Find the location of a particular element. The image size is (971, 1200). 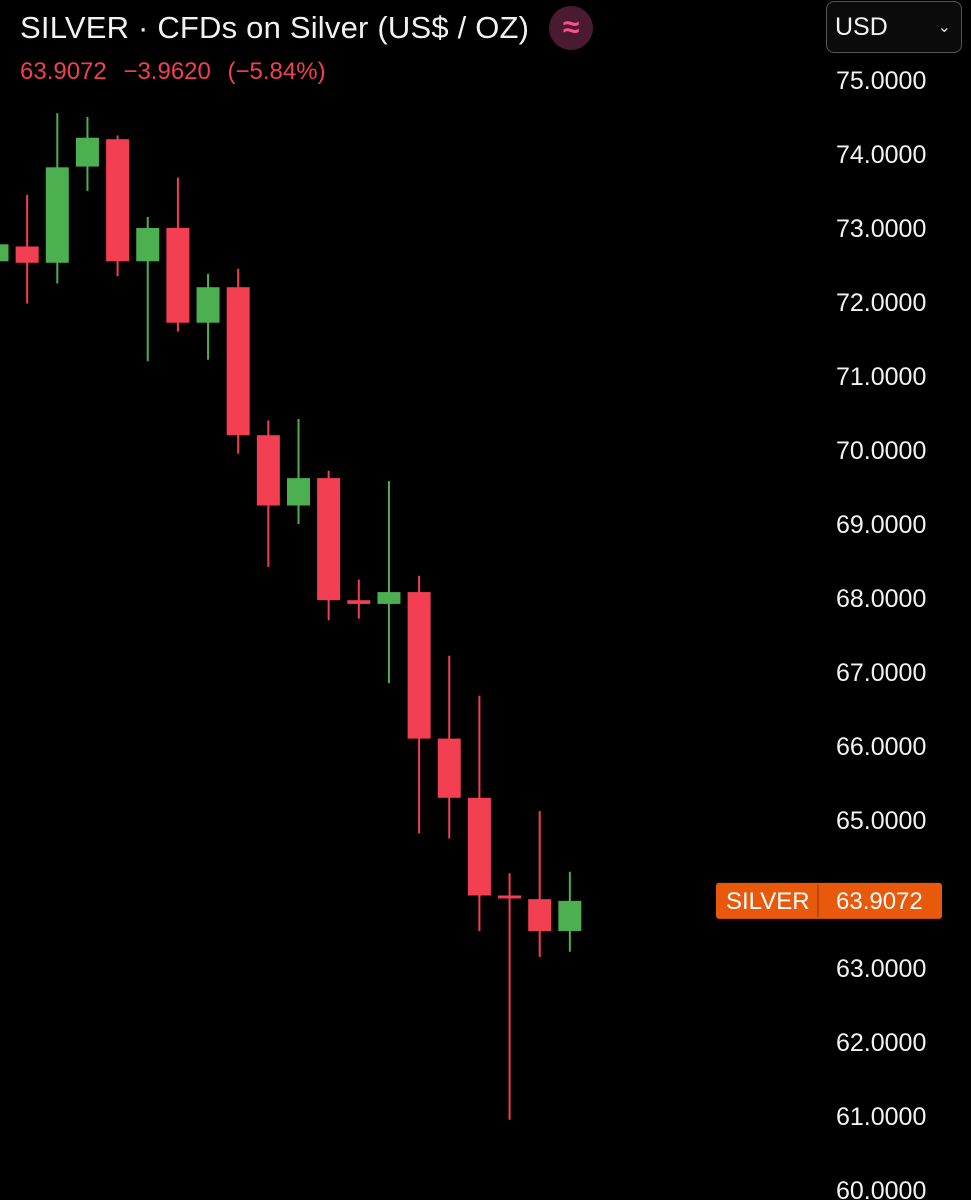

title-row: SILVER · CFDs on Silver (US$ / OZ) ≈ is located at coordinates (410, 28).